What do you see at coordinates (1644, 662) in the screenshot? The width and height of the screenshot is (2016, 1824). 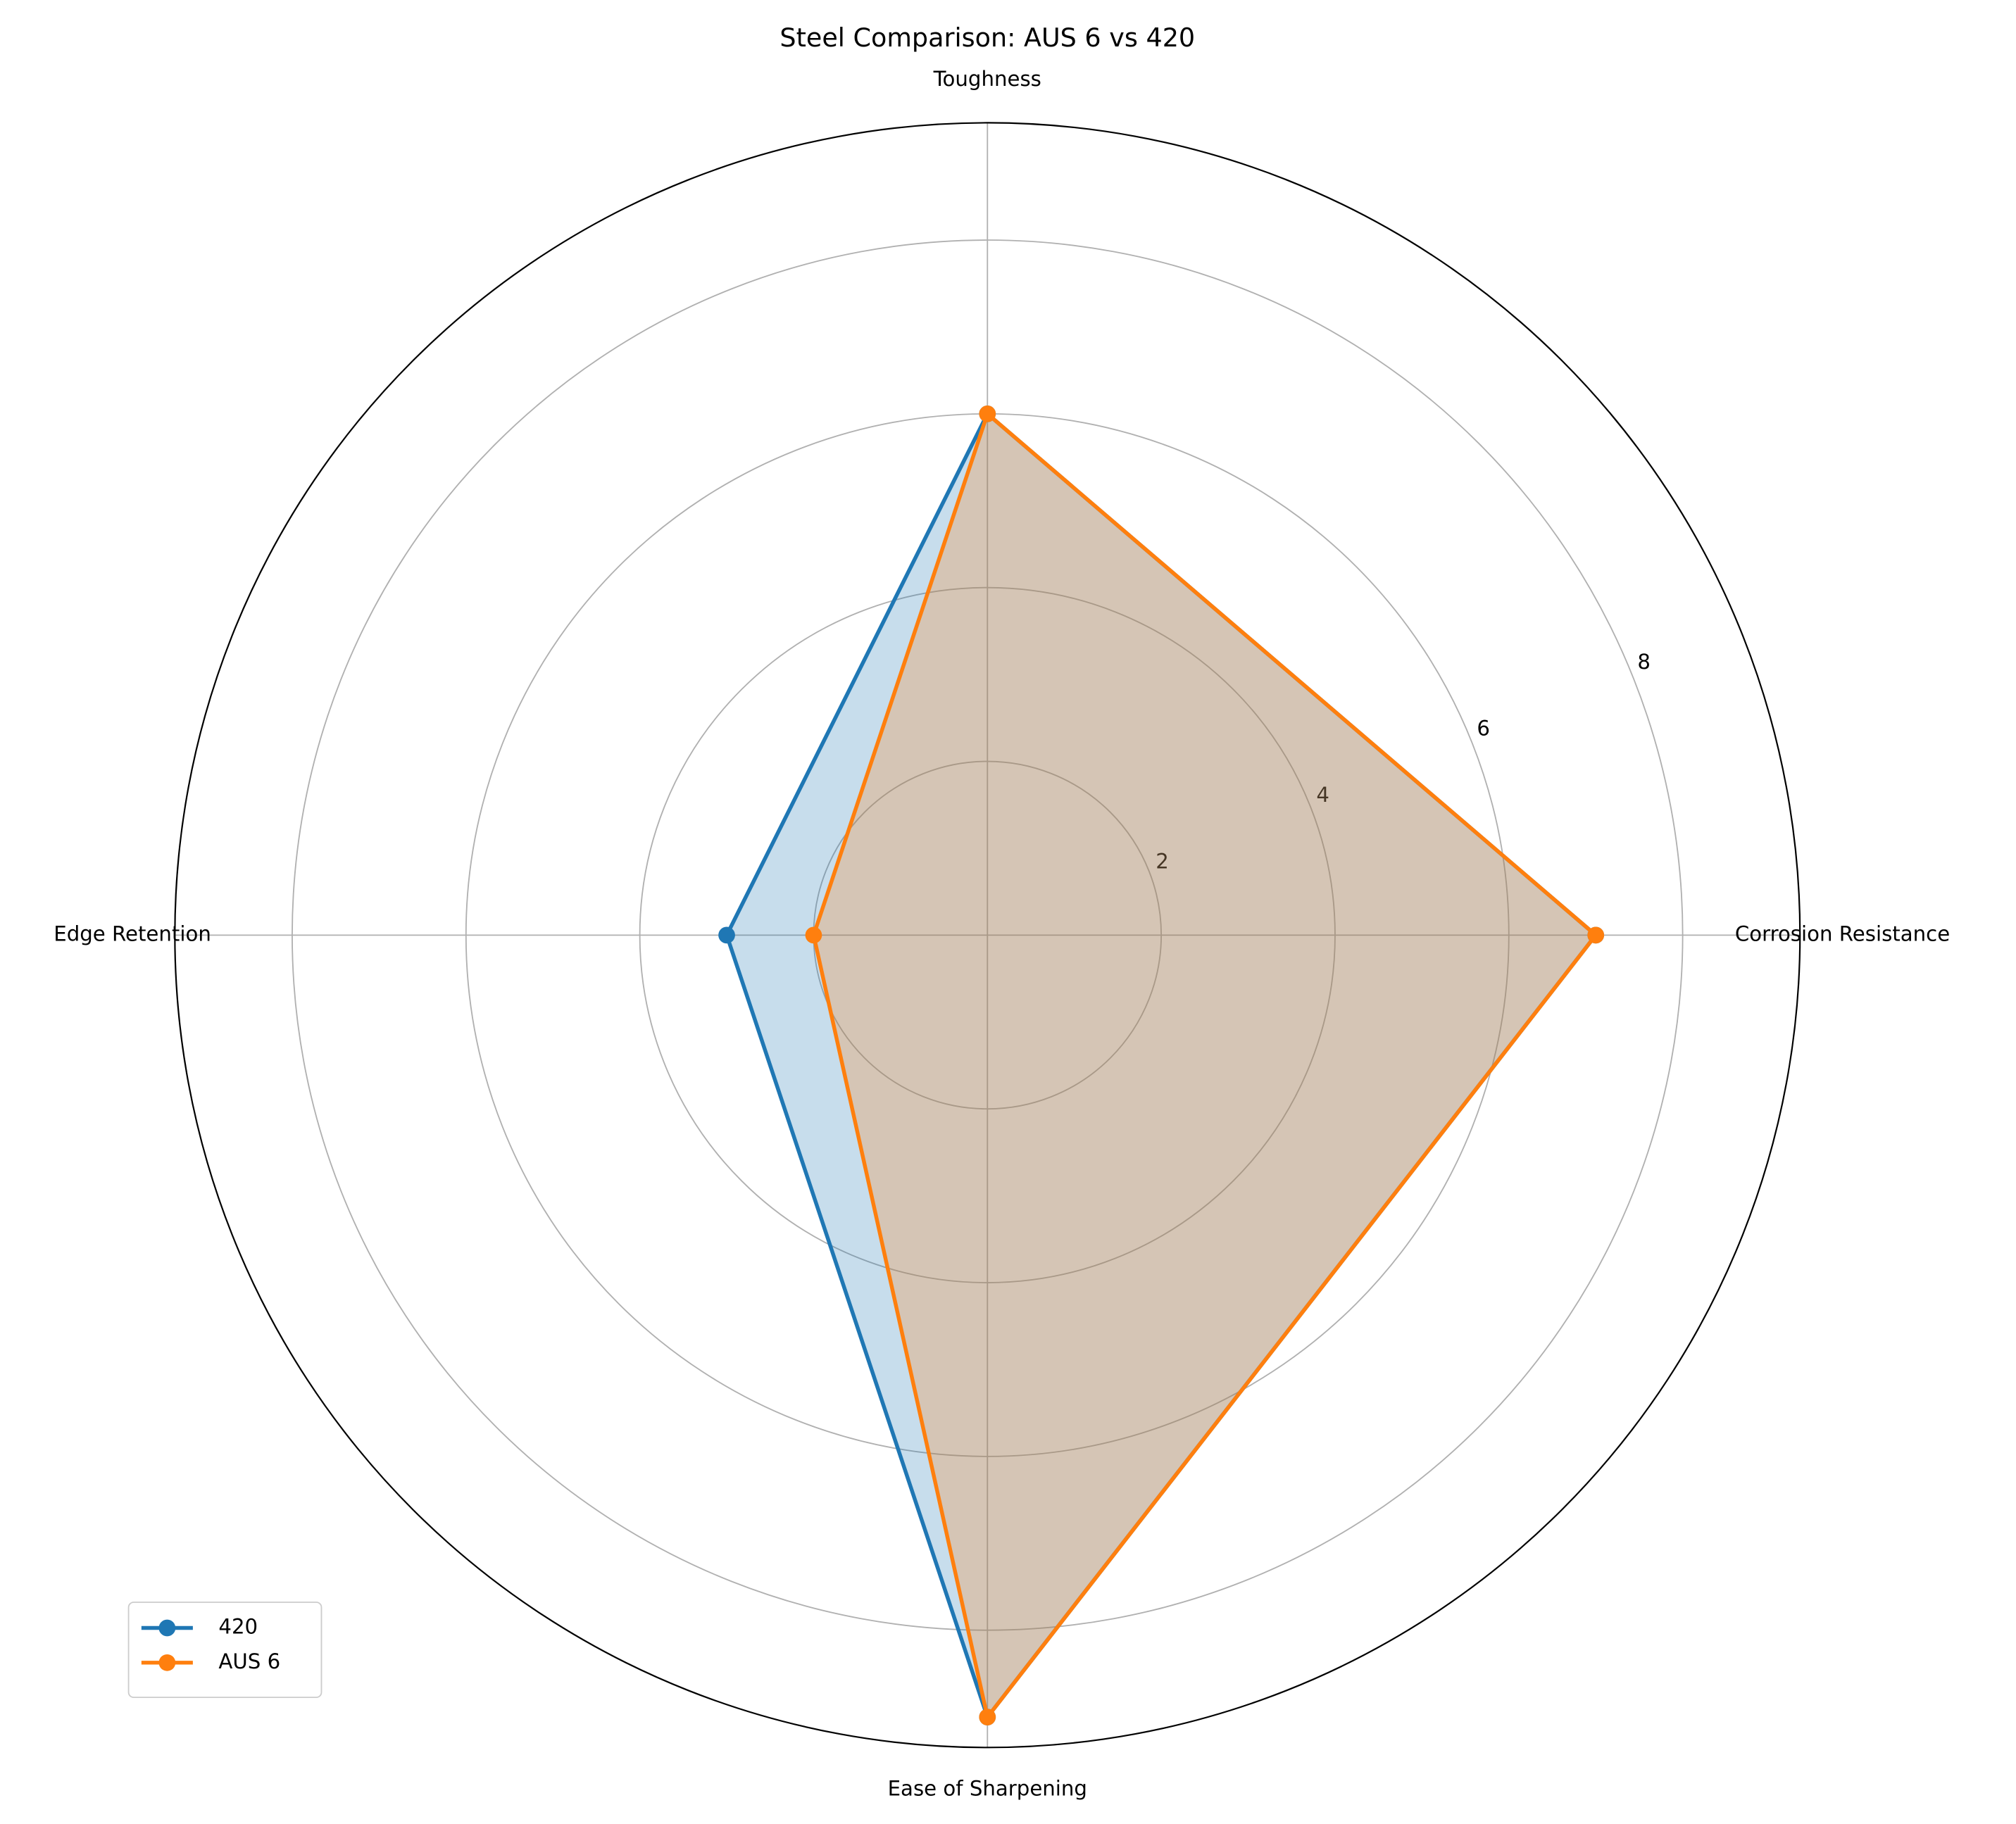 I see `r-tick-label: 8` at bounding box center [1644, 662].